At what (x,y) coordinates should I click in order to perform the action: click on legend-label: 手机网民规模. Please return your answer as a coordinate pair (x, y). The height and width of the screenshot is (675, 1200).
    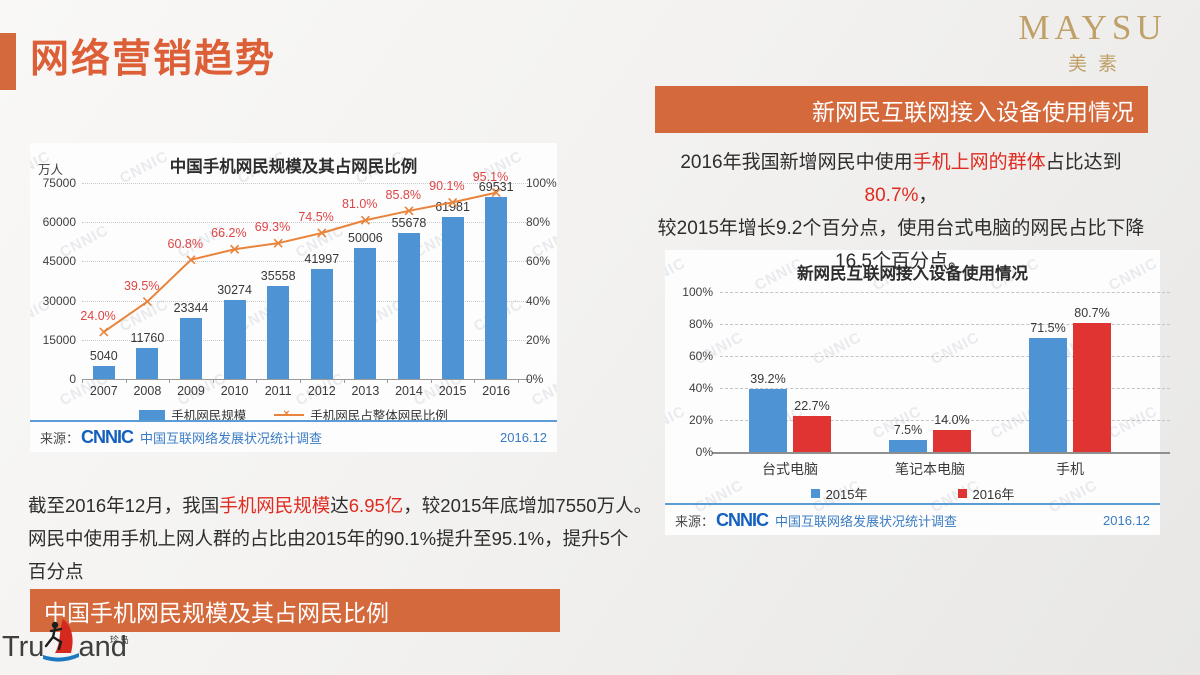
    Looking at the image, I should click on (209, 416).